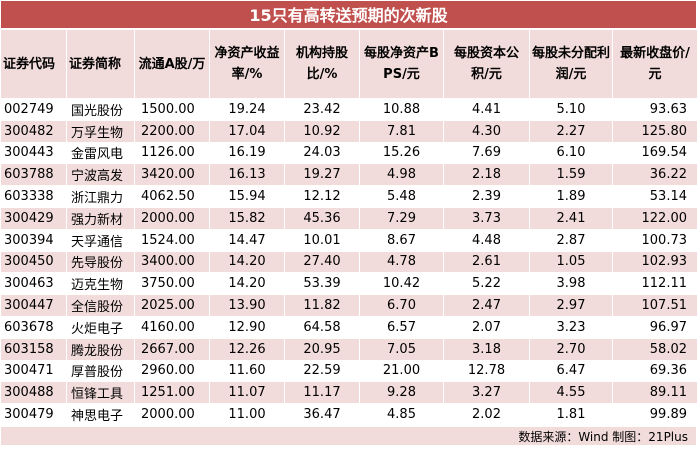 This screenshot has height=453, width=697. I want to click on cell-institution-holding: 11.17, so click(322, 393).